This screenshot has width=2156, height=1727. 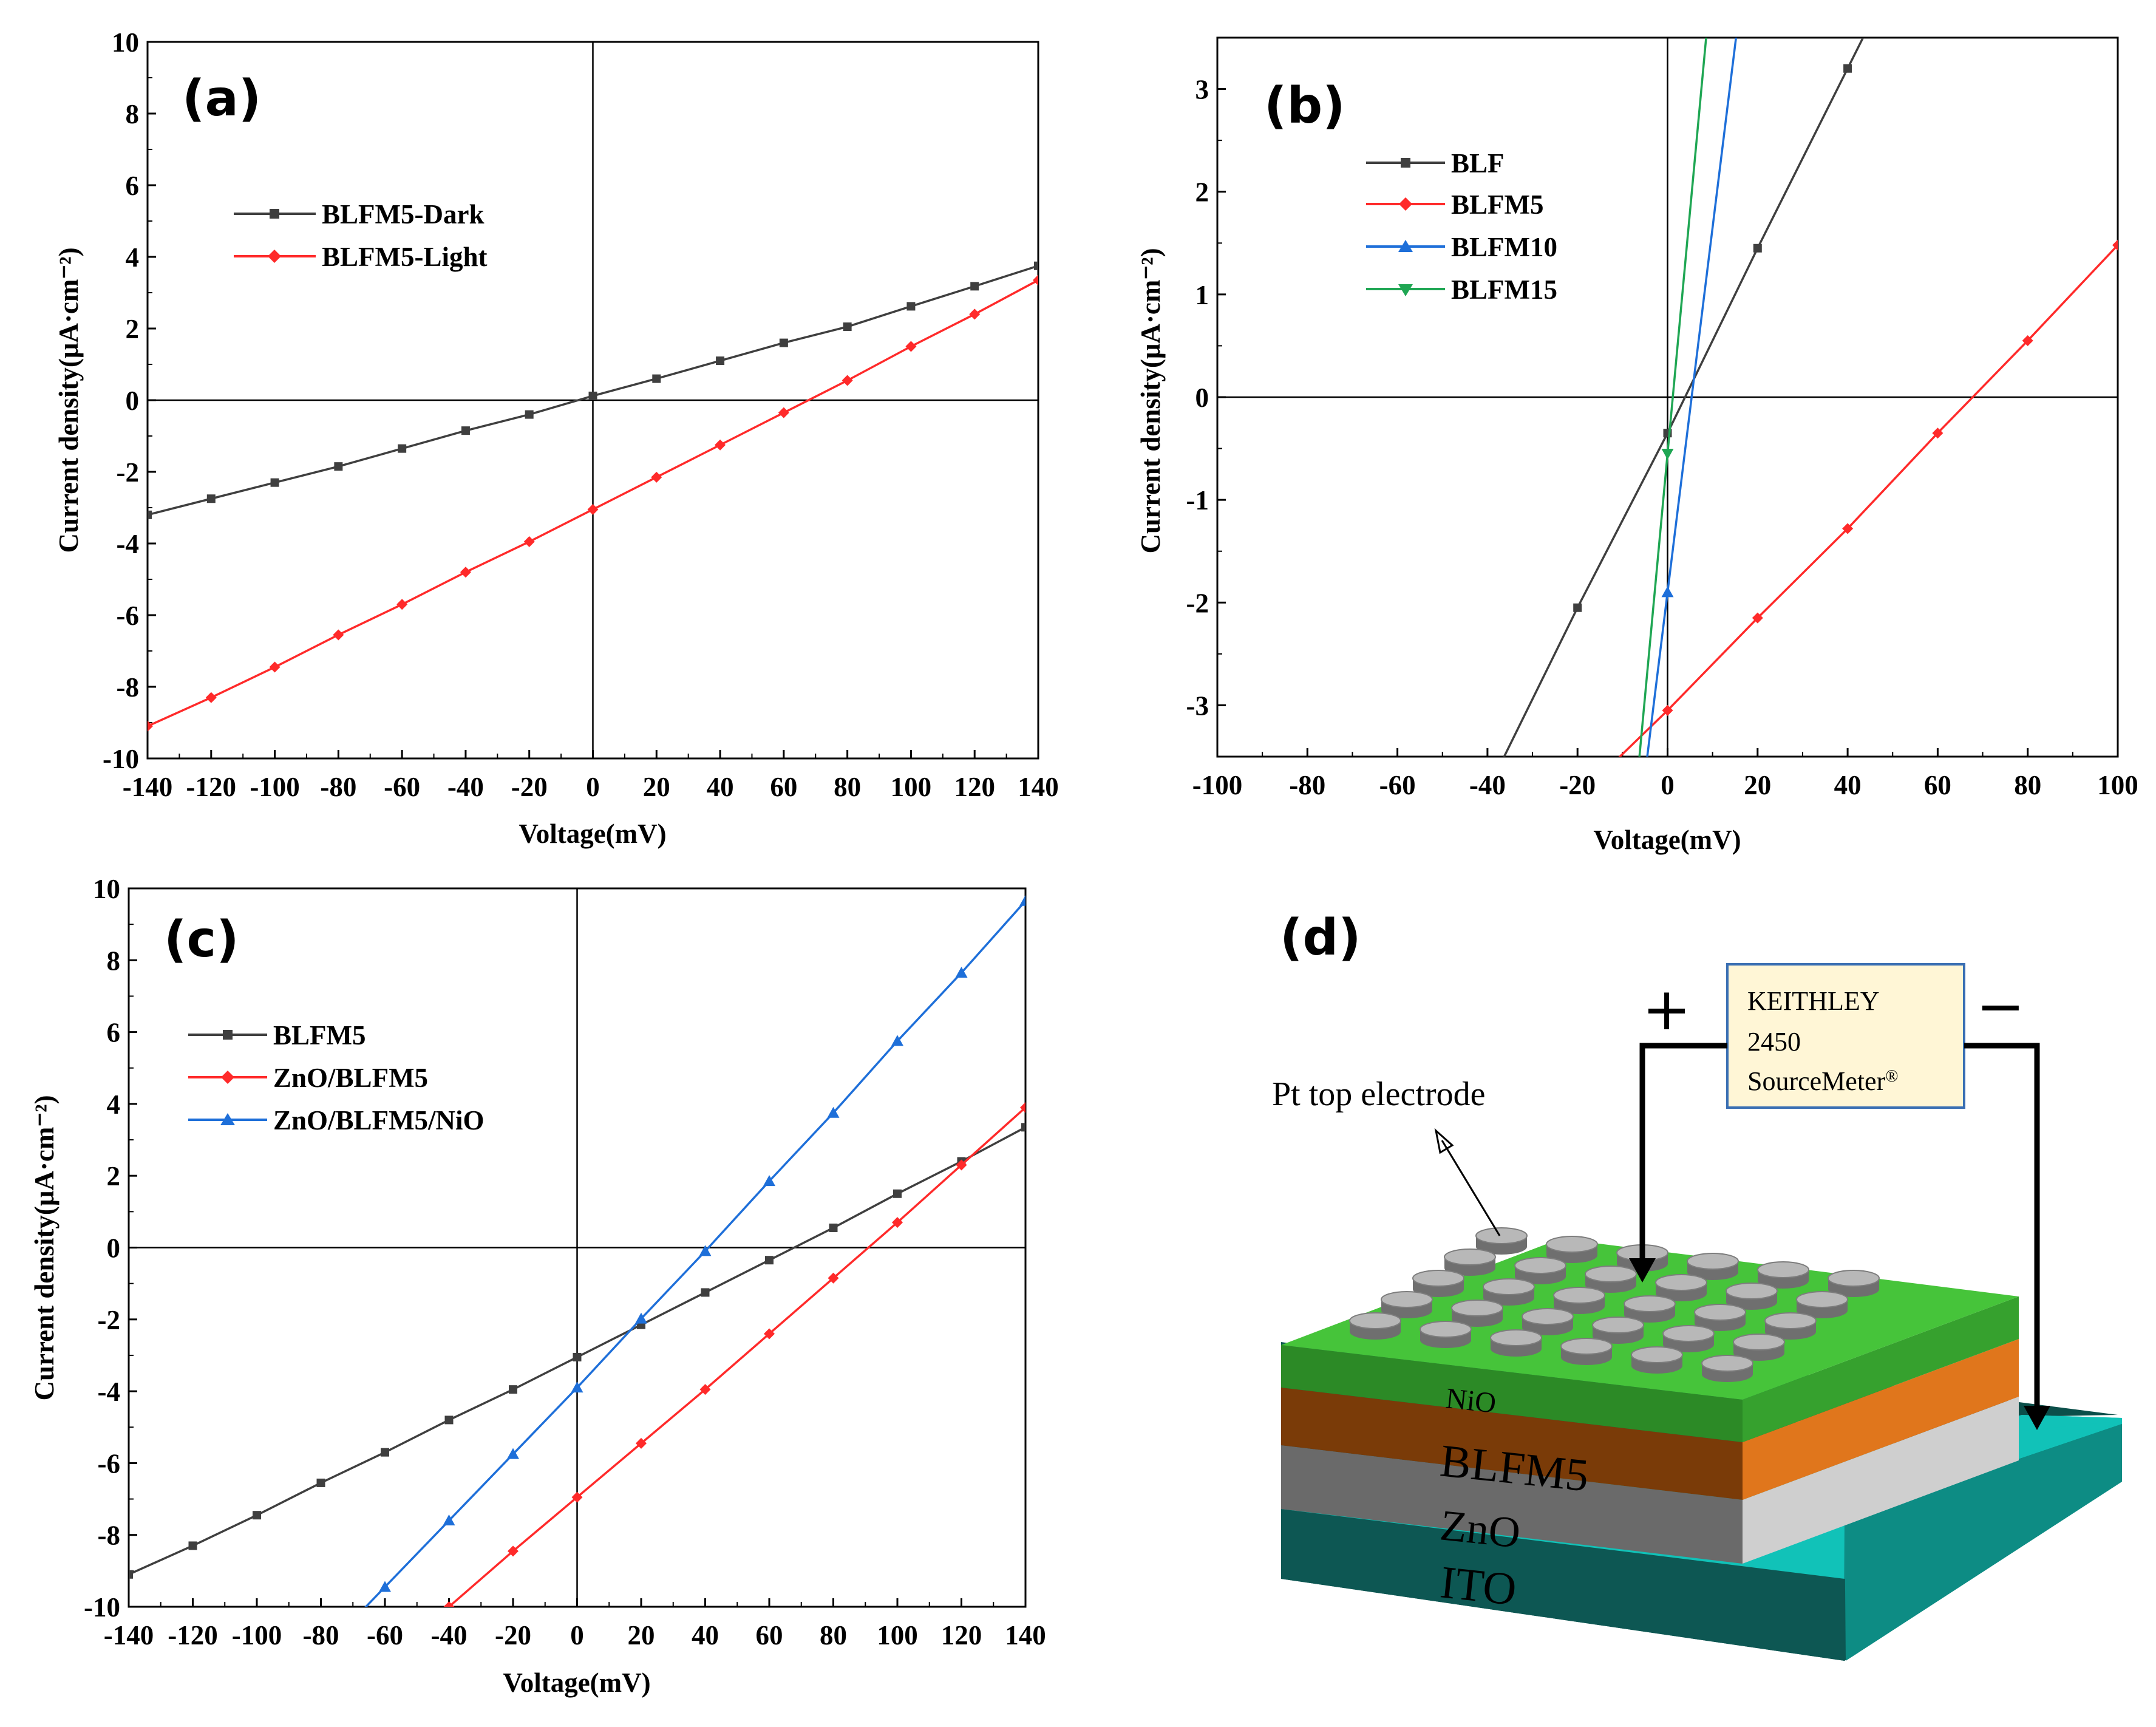 I want to click on x-tick-label: -80, so click(x=321, y=1635).